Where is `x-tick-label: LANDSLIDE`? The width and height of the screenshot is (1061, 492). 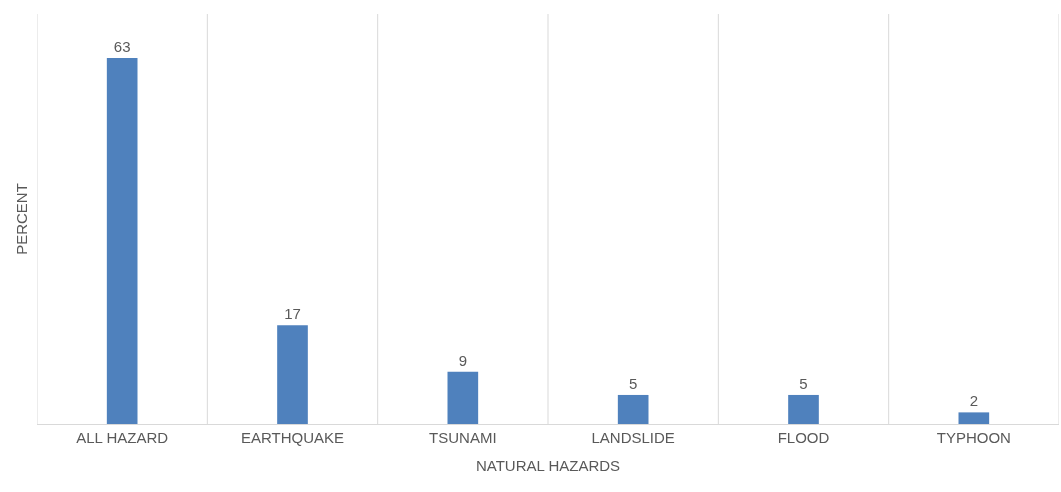
x-tick-label: LANDSLIDE is located at coordinates (633, 437).